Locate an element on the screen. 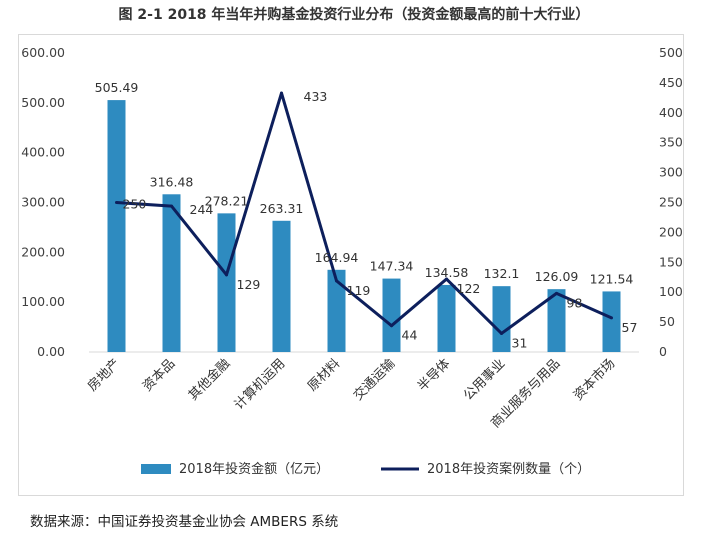 Image resolution: width=708 pixels, height=535 pixels. y-right-tick-label: 400 is located at coordinates (671, 112).